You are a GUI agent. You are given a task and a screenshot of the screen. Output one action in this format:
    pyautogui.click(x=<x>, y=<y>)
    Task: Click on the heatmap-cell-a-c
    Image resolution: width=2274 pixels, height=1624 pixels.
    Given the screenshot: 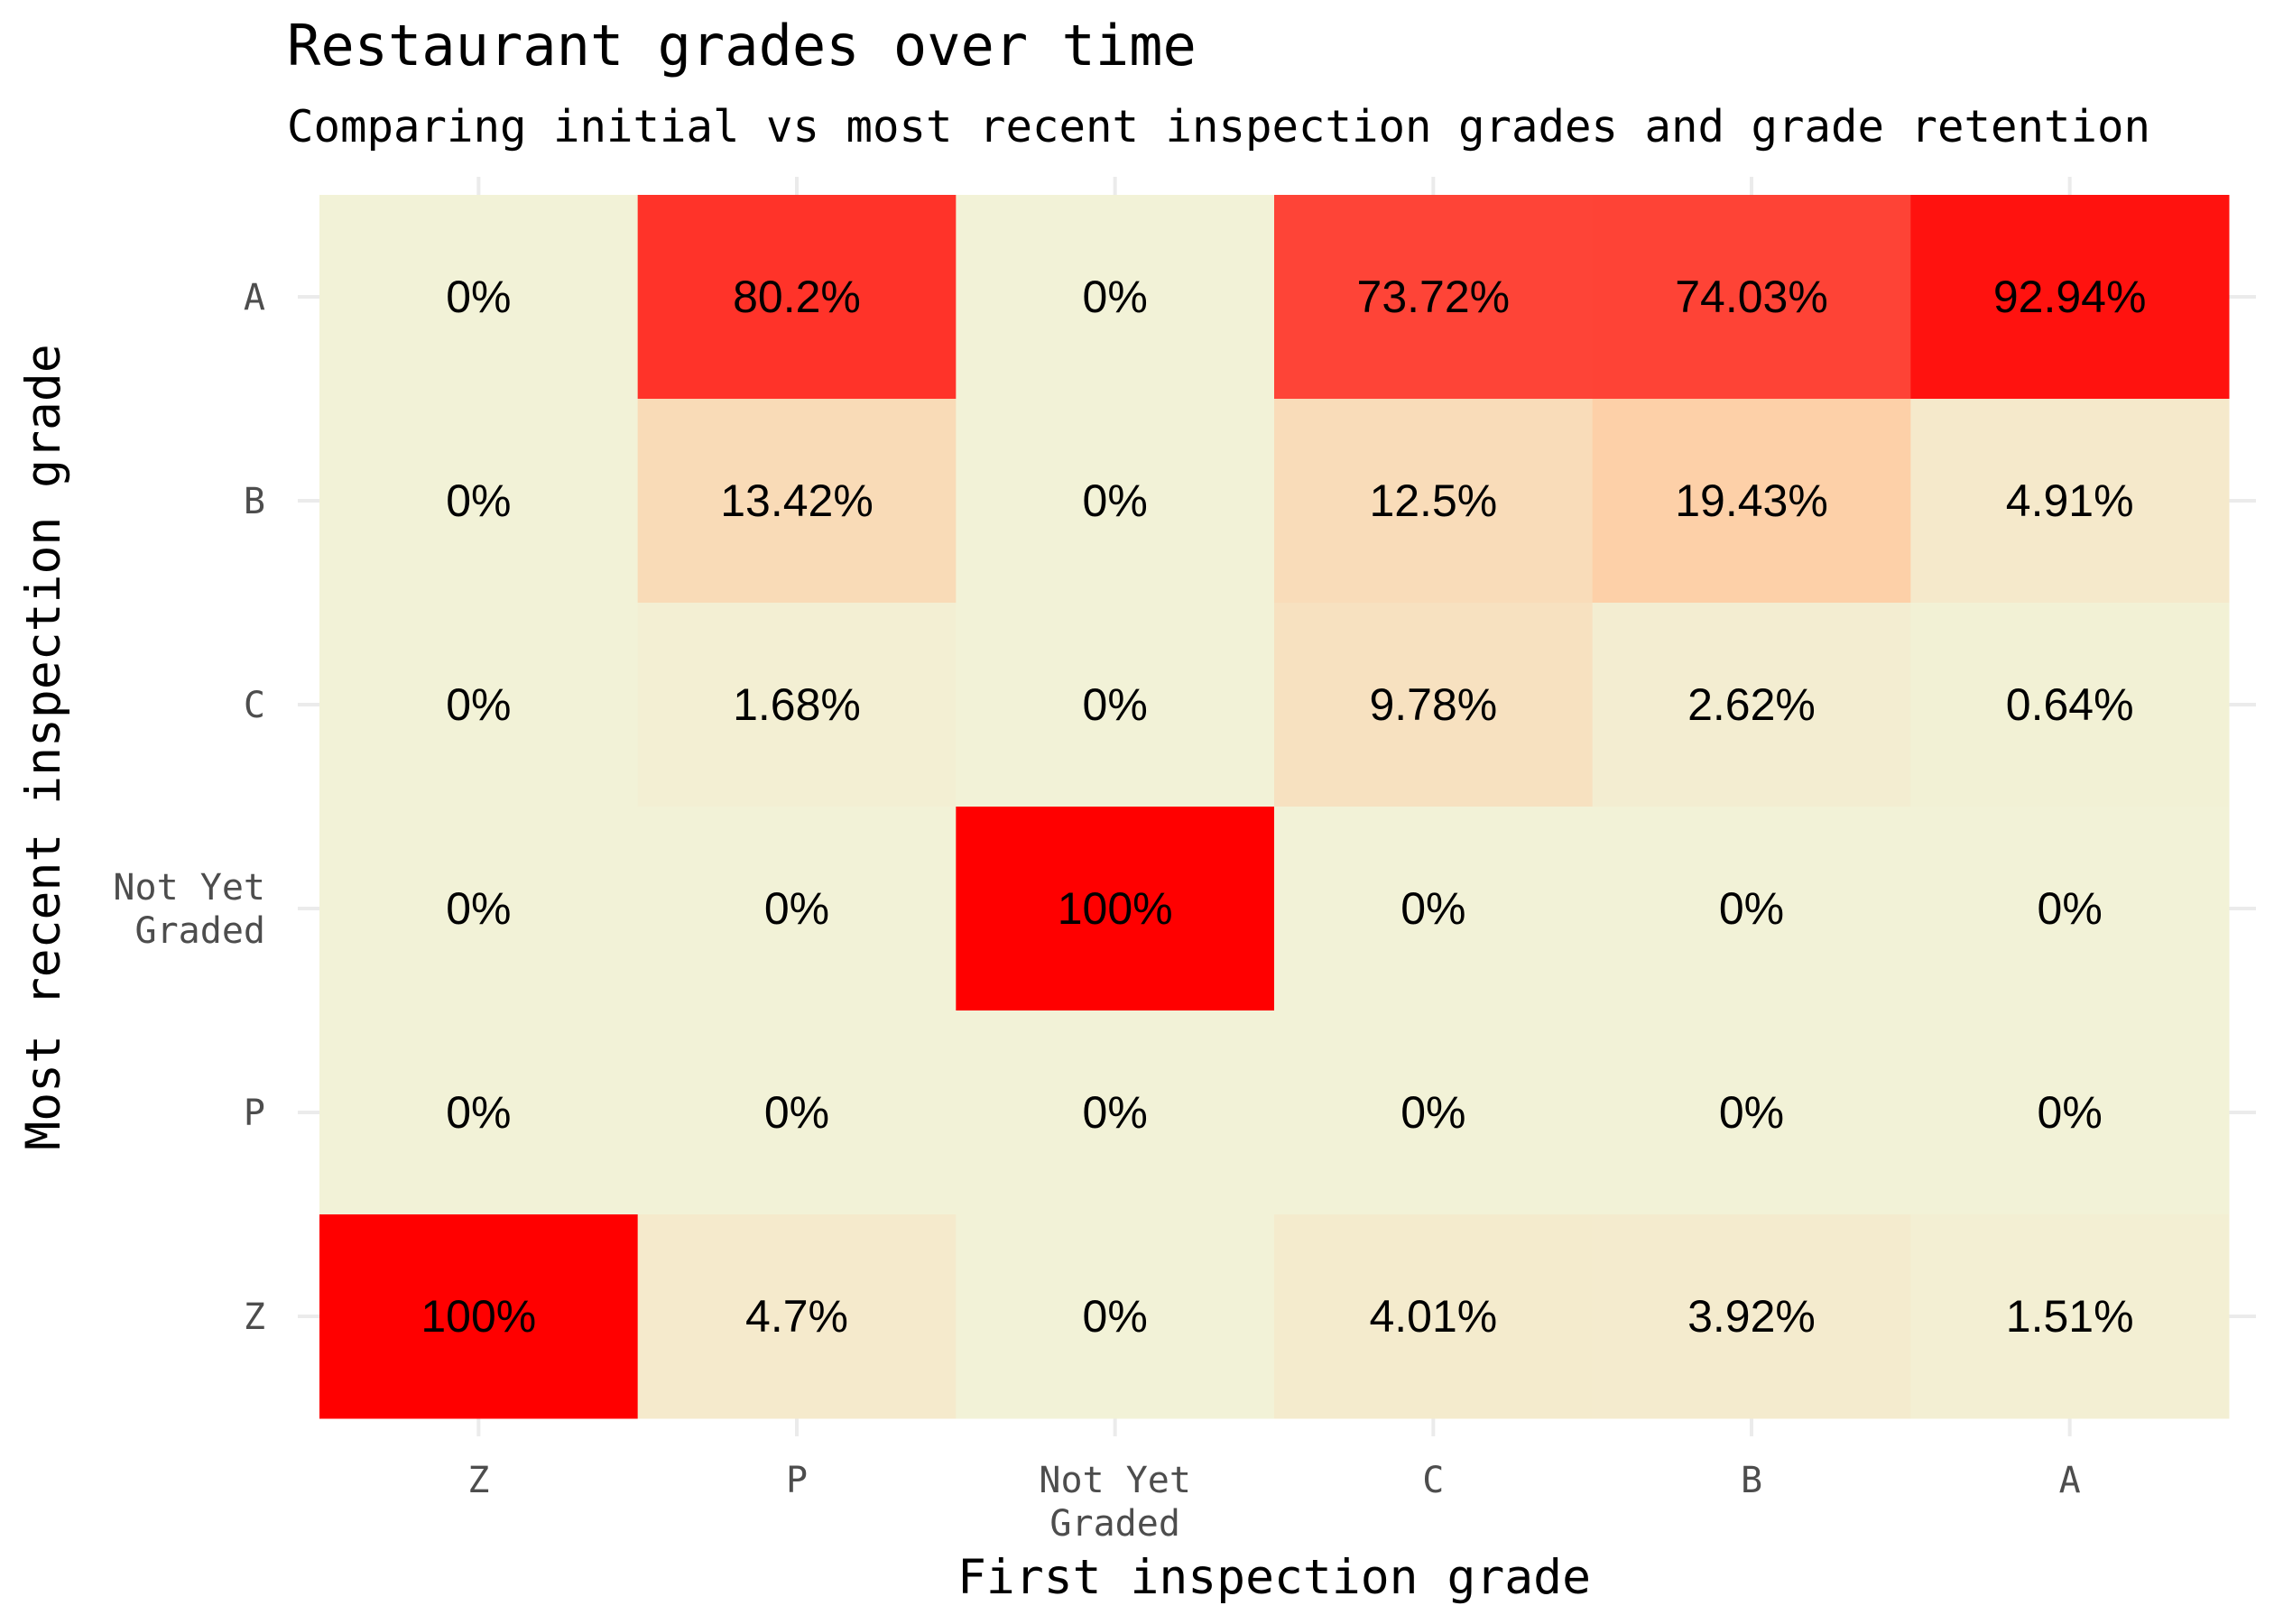 What is the action you would take?
    pyautogui.click(x=1434, y=298)
    